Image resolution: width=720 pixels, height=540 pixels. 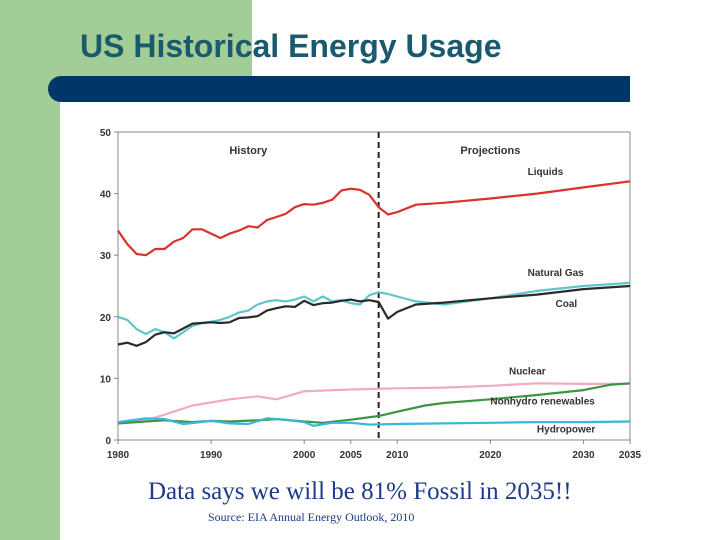 What do you see at coordinates (156, 38) in the screenshot?
I see `top-green-block` at bounding box center [156, 38].